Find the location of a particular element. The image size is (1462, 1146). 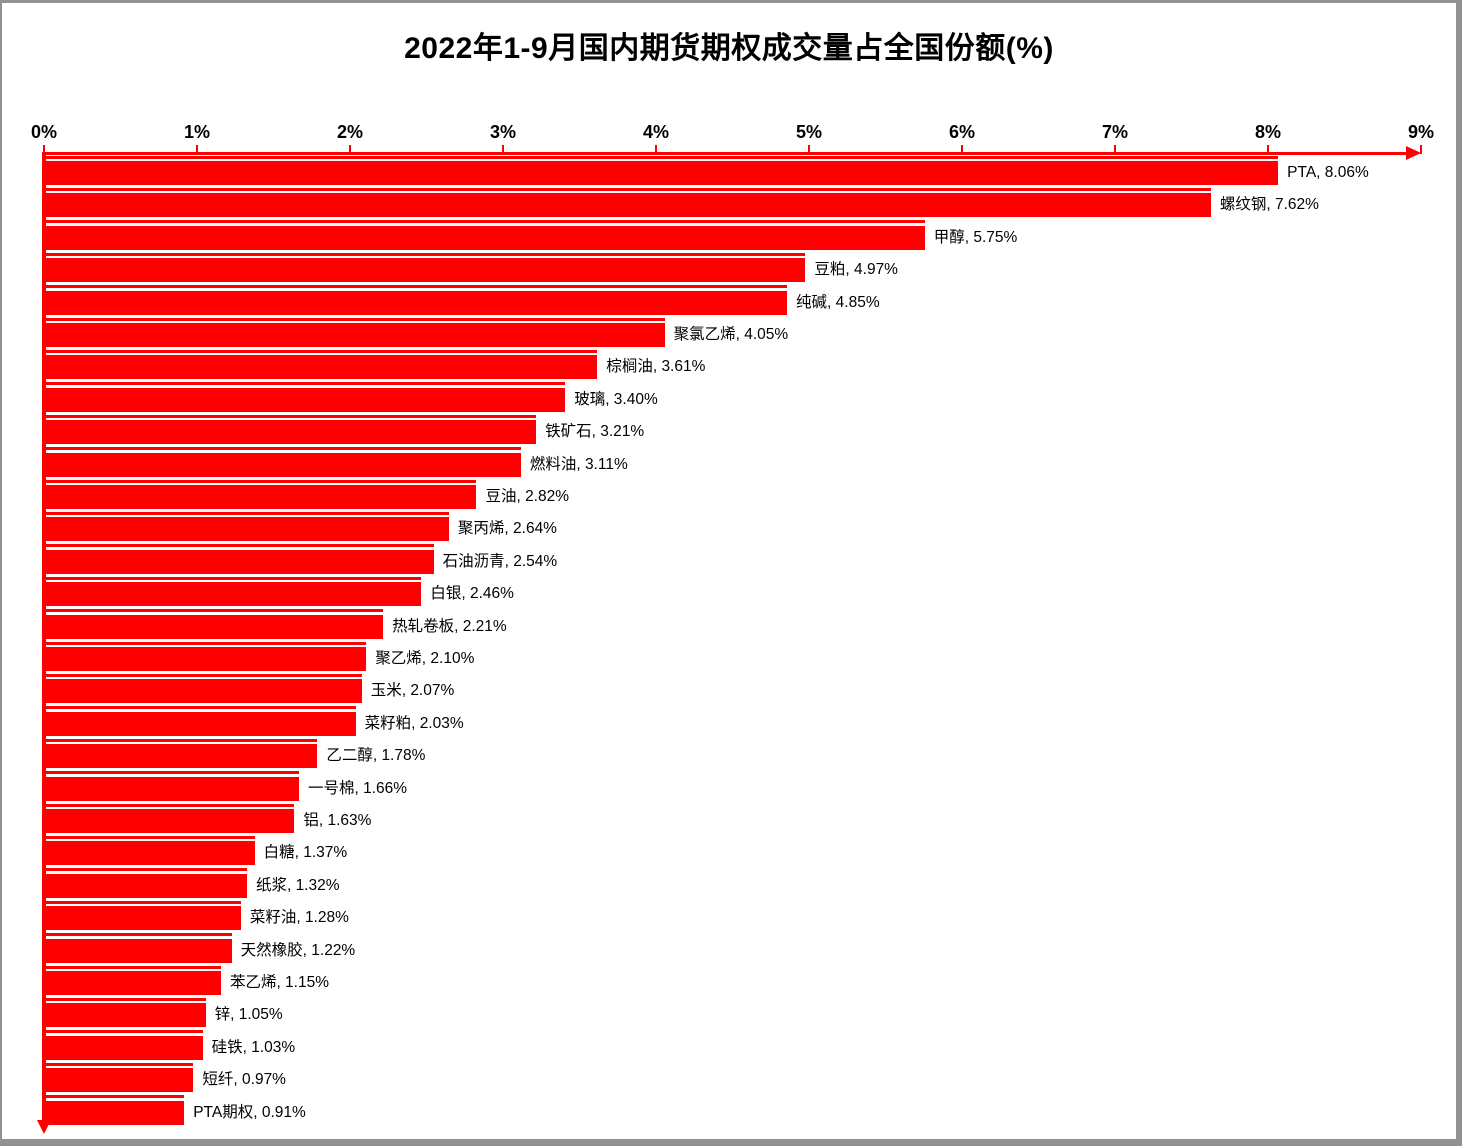

bar-聚氯乙烯 is located at coordinates (355, 335).